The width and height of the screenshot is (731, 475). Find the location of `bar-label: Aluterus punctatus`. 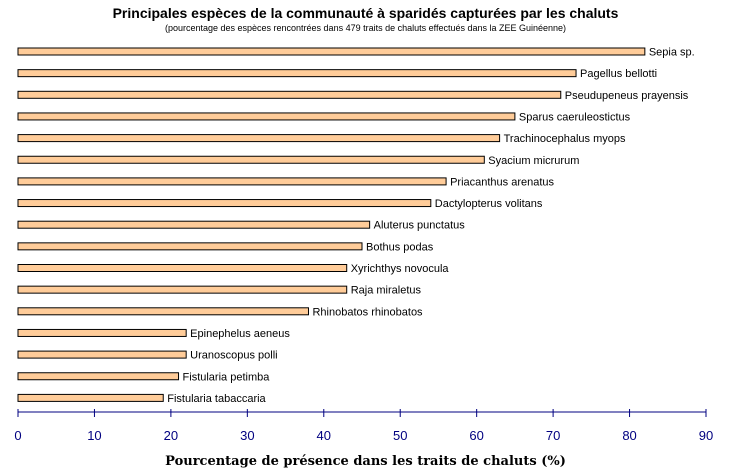

bar-label: Aluterus punctatus is located at coordinates (420, 226).